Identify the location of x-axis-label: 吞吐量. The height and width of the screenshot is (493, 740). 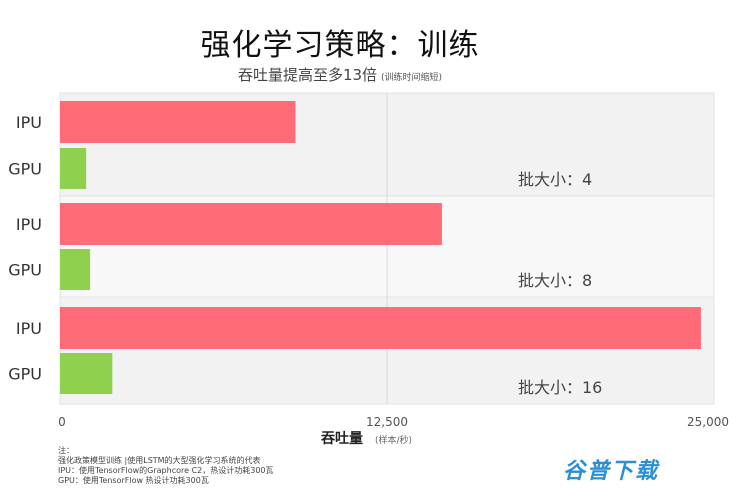
(342, 439).